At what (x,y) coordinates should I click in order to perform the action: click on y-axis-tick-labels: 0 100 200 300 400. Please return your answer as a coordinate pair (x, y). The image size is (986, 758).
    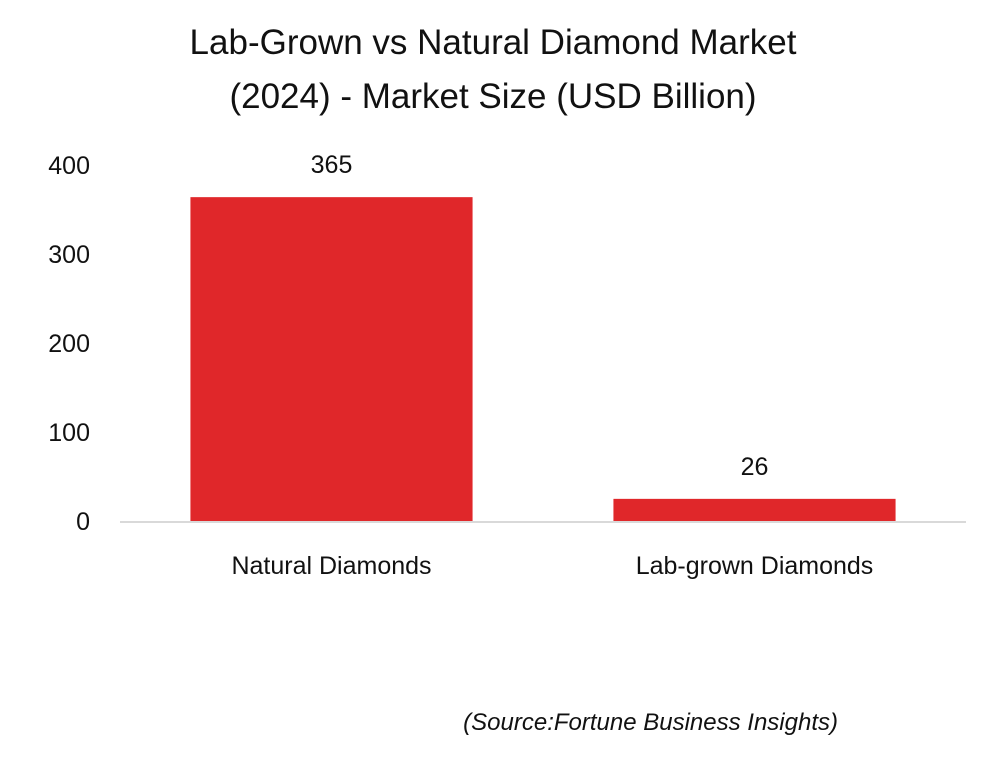
    Looking at the image, I should click on (69, 344).